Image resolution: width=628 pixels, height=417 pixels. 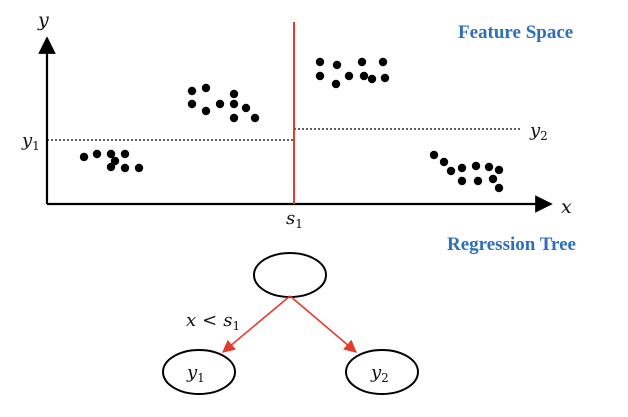 What do you see at coordinates (511, 244) in the screenshot?
I see `regression-tree-title: Regression Tree` at bounding box center [511, 244].